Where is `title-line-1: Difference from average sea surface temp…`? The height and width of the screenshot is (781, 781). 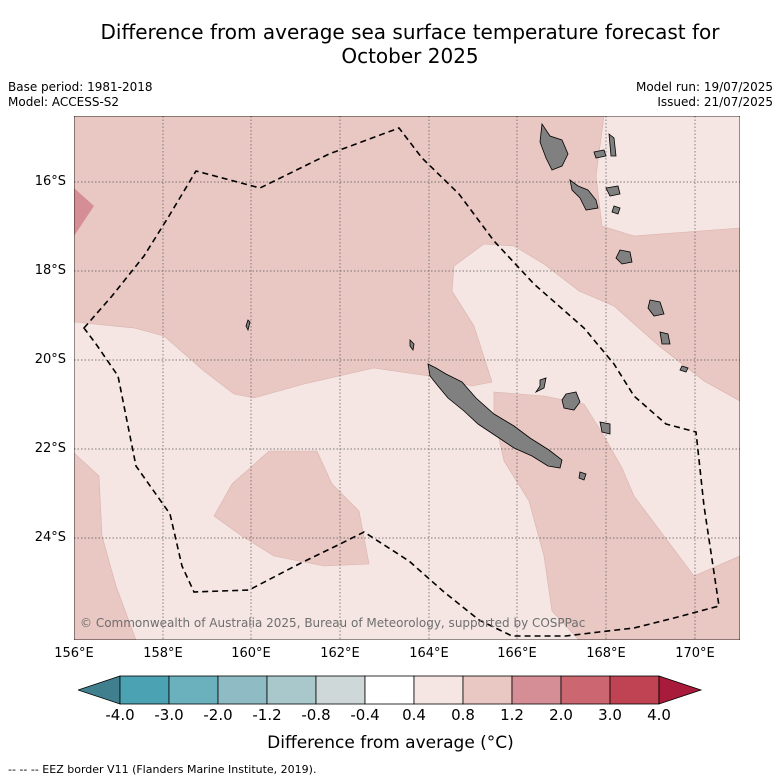 title-line-1: Difference from average sea surface temp… is located at coordinates (410, 32).